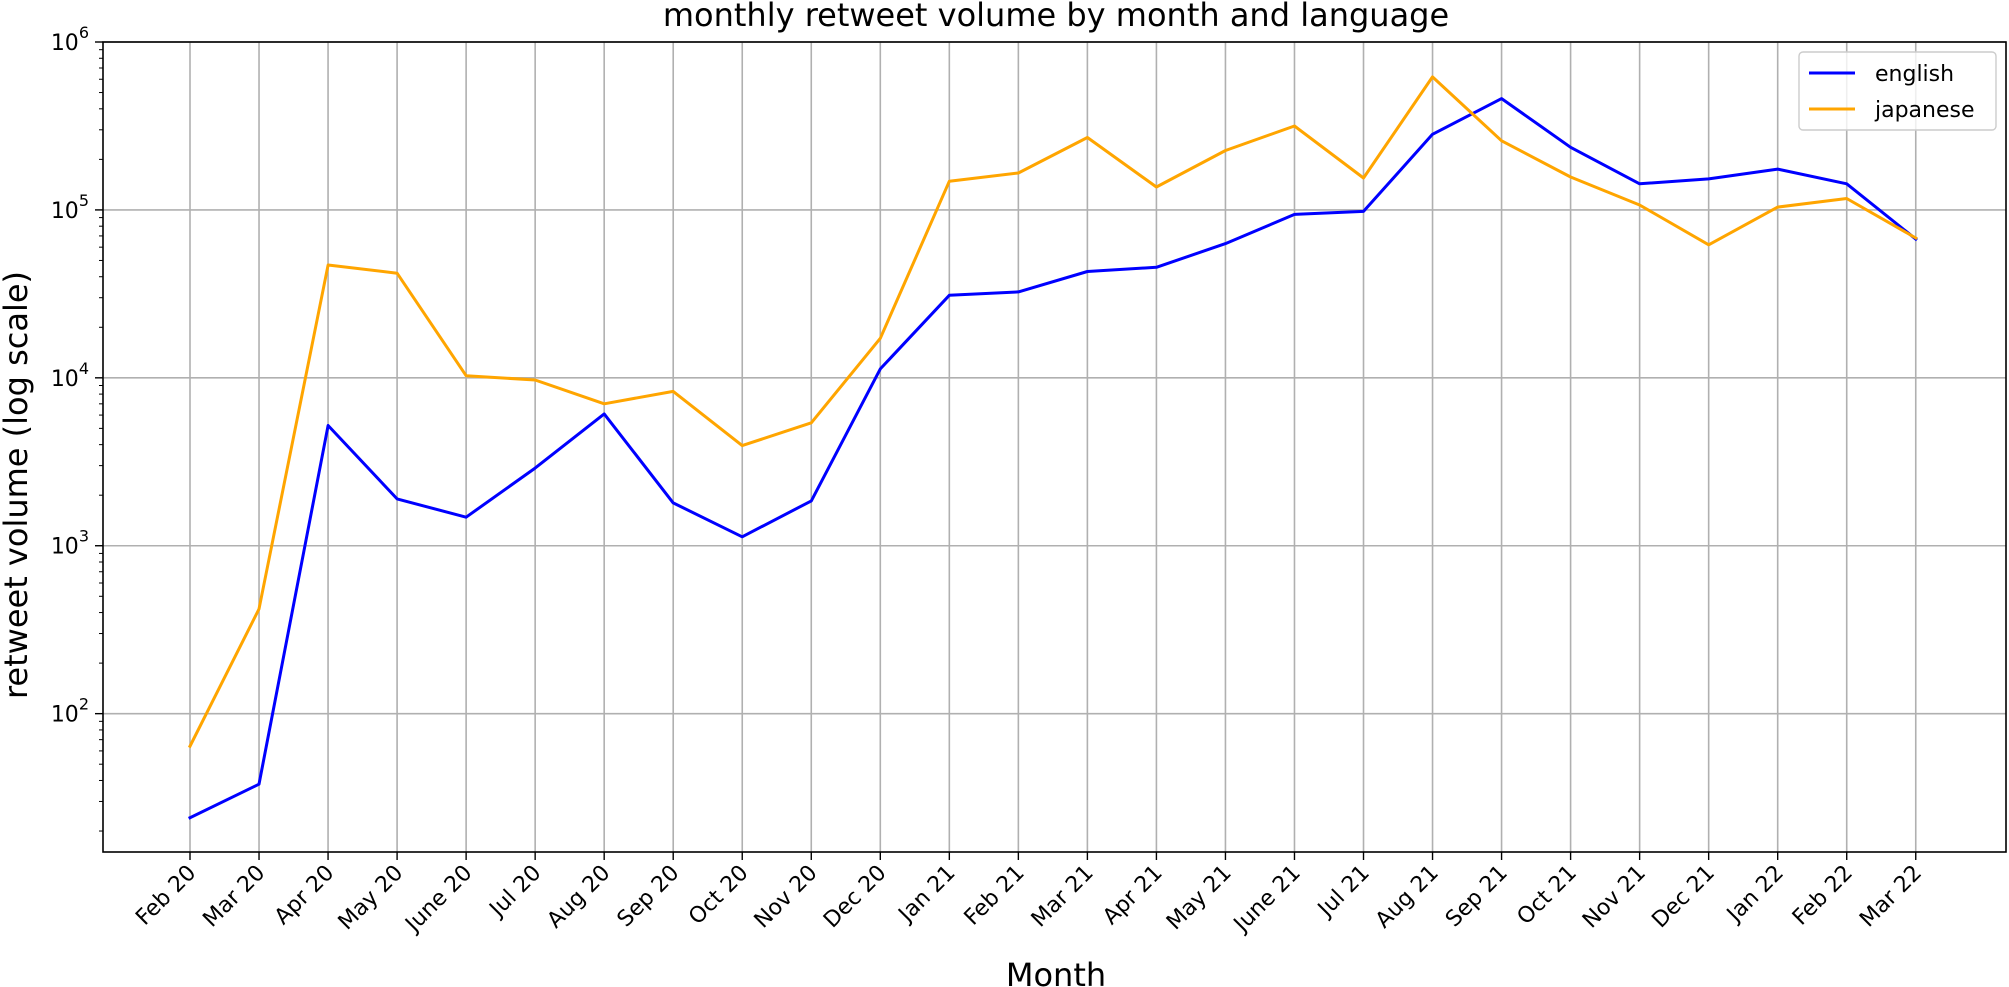 Image resolution: width=2009 pixels, height=987 pixels. Describe the element at coordinates (1755, 895) in the screenshot. I see `x-tick-label: Jan 22` at that location.